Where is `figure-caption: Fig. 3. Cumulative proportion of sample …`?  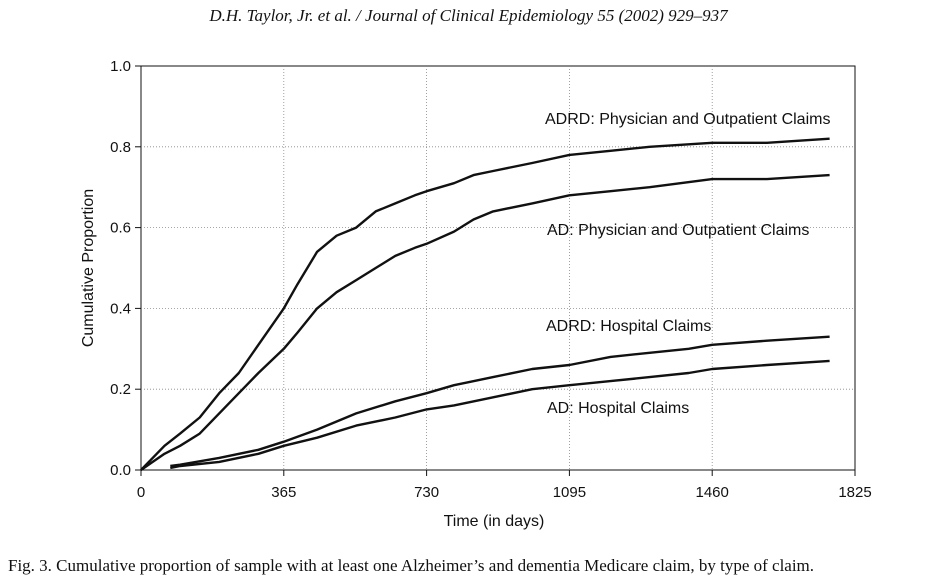 figure-caption: Fig. 3. Cumulative proportion of sample … is located at coordinates (411, 565).